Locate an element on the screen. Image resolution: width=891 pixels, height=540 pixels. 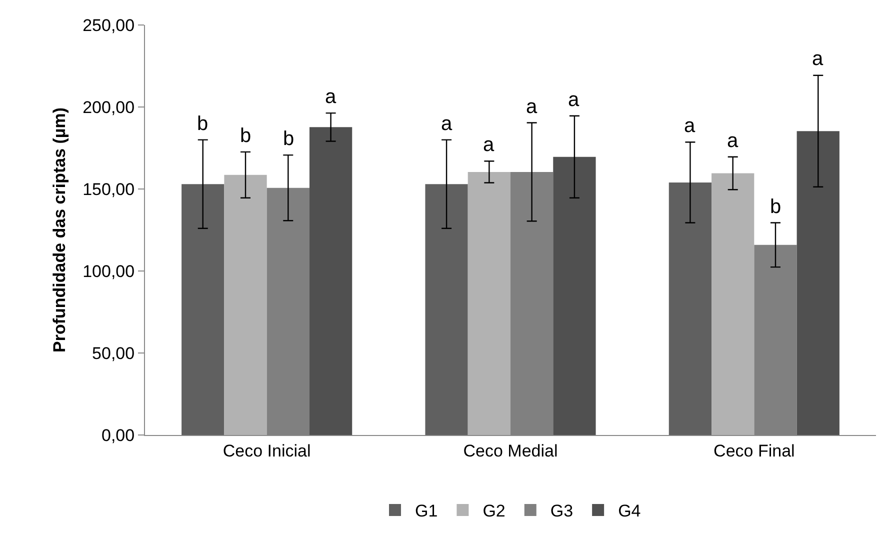
legend-label: G4 is located at coordinates (629, 511).